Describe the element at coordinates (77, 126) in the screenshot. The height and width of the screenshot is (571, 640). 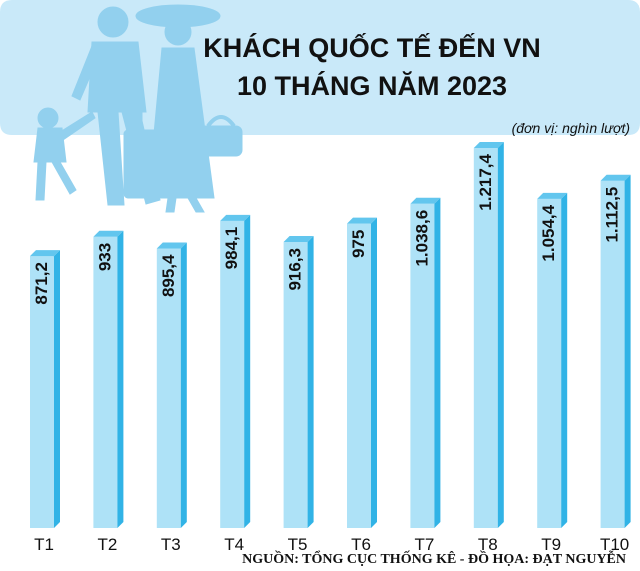
I see `child-arm` at that location.